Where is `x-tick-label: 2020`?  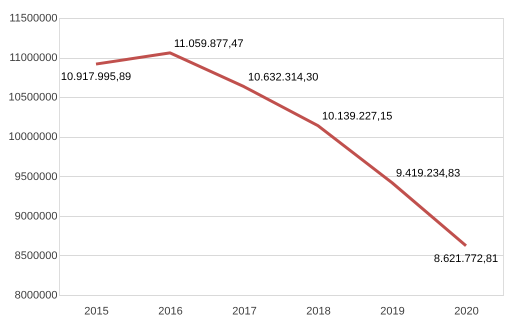
x-tick-label: 2020 is located at coordinates (466, 312).